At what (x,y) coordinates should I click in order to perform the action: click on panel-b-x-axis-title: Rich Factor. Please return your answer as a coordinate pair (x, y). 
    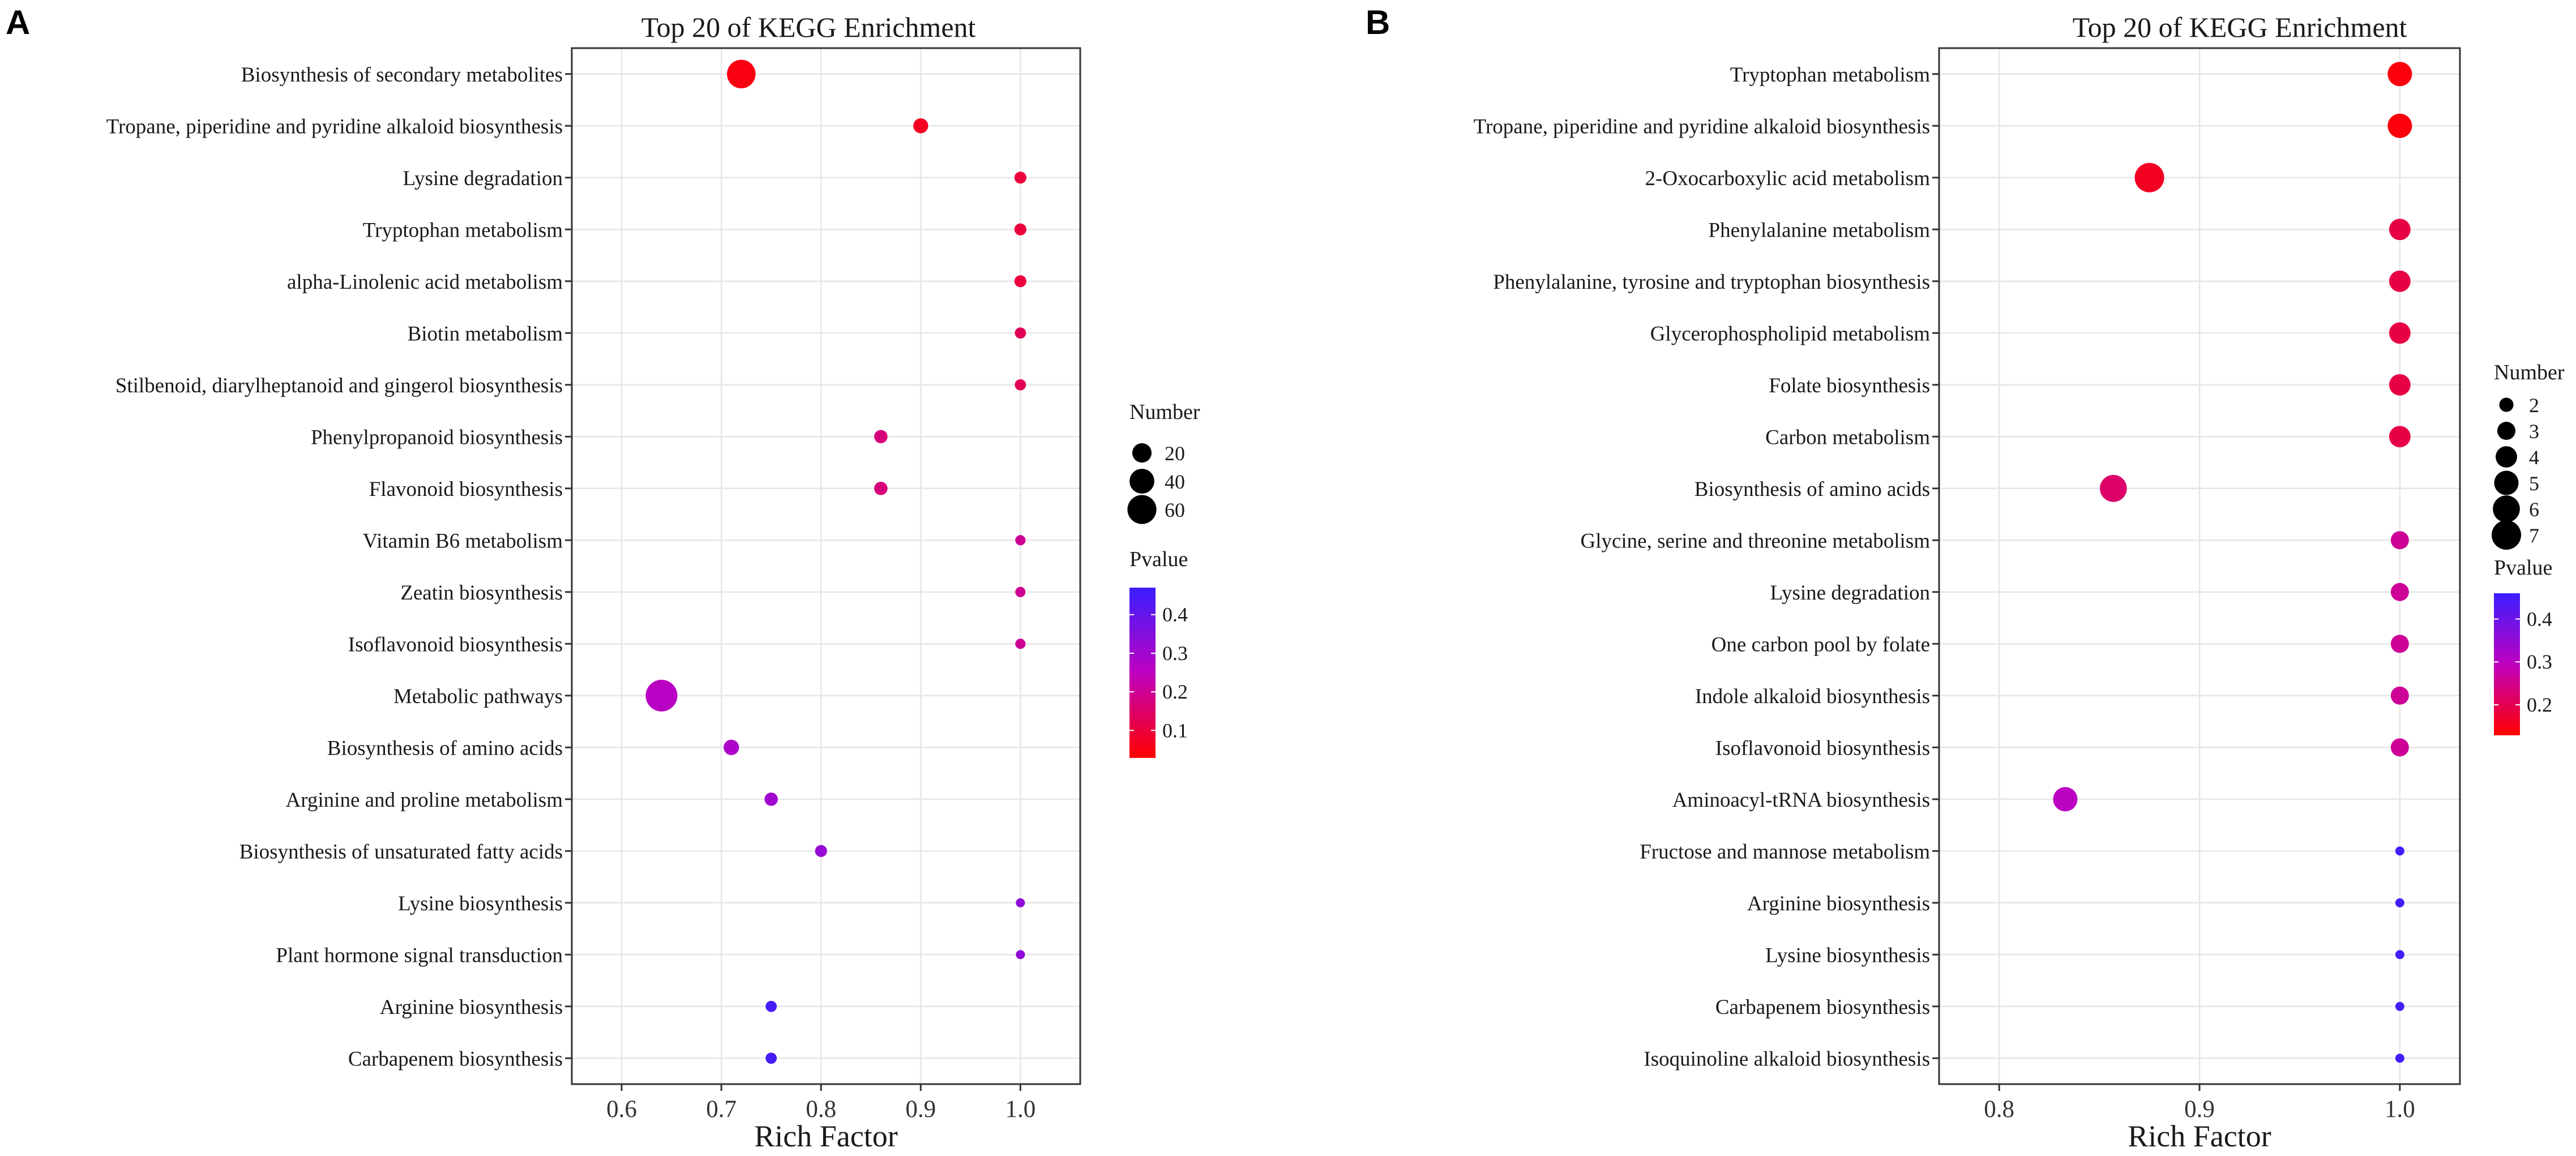
    Looking at the image, I should click on (2199, 1136).